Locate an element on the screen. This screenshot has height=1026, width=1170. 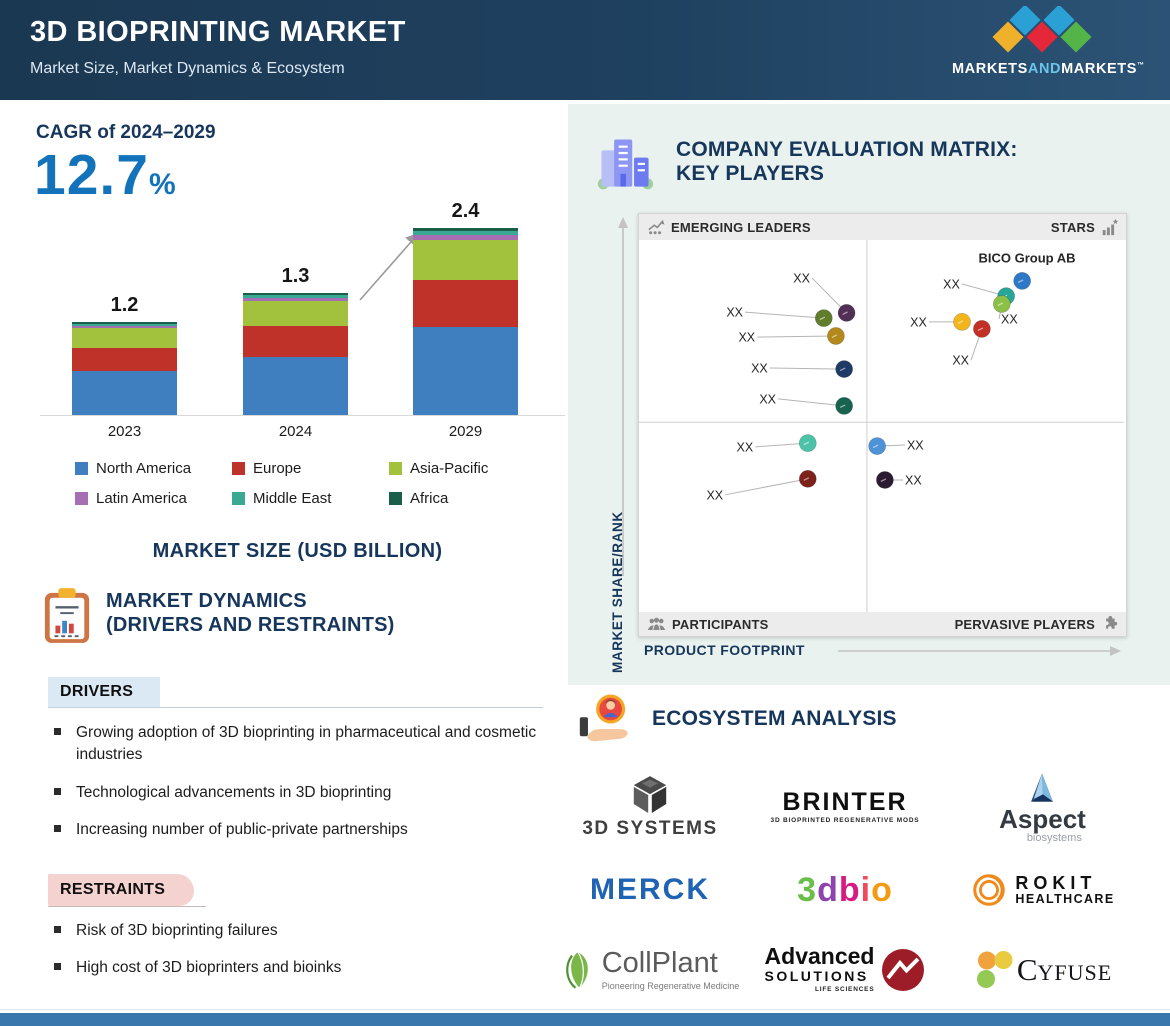
page-title: 3D BIOPRINTING MARKET is located at coordinates (218, 32).